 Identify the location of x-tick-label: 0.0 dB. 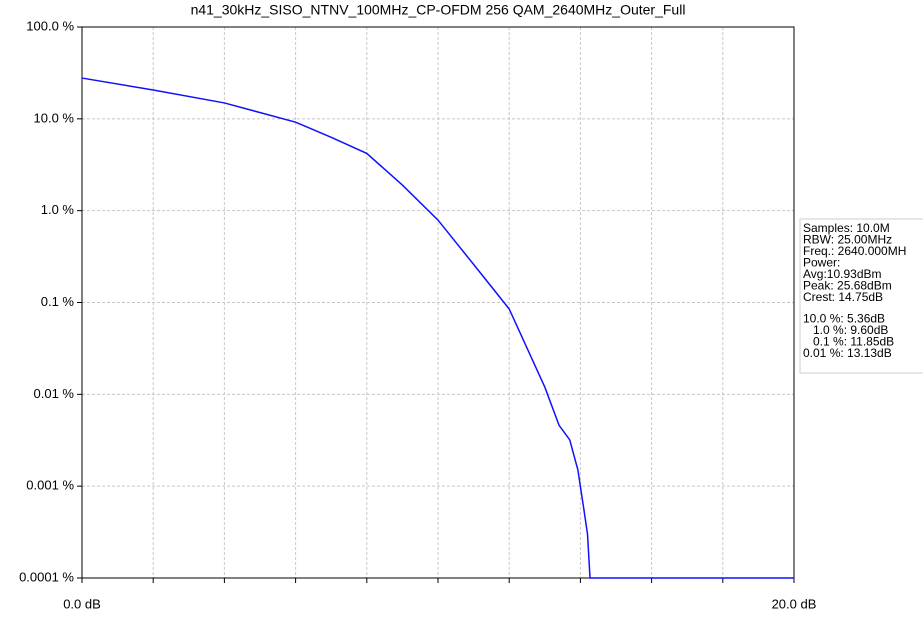
(82, 603).